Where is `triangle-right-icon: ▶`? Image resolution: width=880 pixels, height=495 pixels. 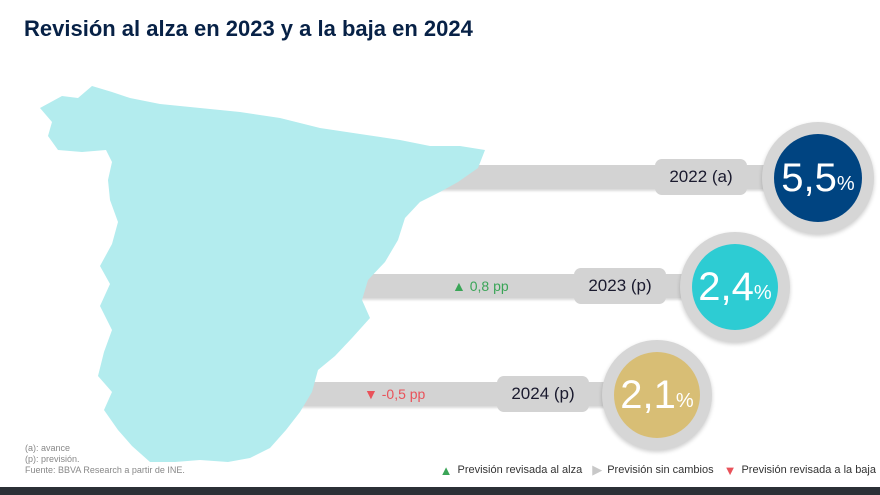
triangle-right-icon: ▶ is located at coordinates (597, 469).